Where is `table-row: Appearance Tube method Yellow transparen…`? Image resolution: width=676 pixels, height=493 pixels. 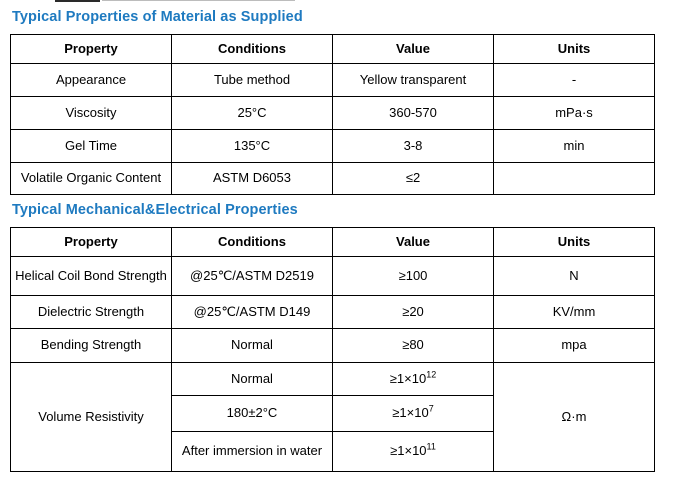
table-row: Appearance Tube method Yellow transparen… is located at coordinates (332, 80).